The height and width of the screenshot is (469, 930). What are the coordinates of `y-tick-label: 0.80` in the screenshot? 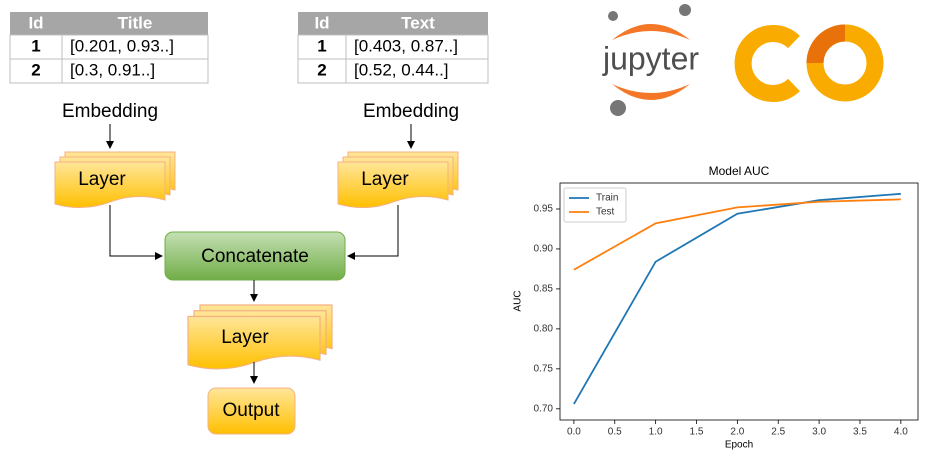 It's located at (544, 329).